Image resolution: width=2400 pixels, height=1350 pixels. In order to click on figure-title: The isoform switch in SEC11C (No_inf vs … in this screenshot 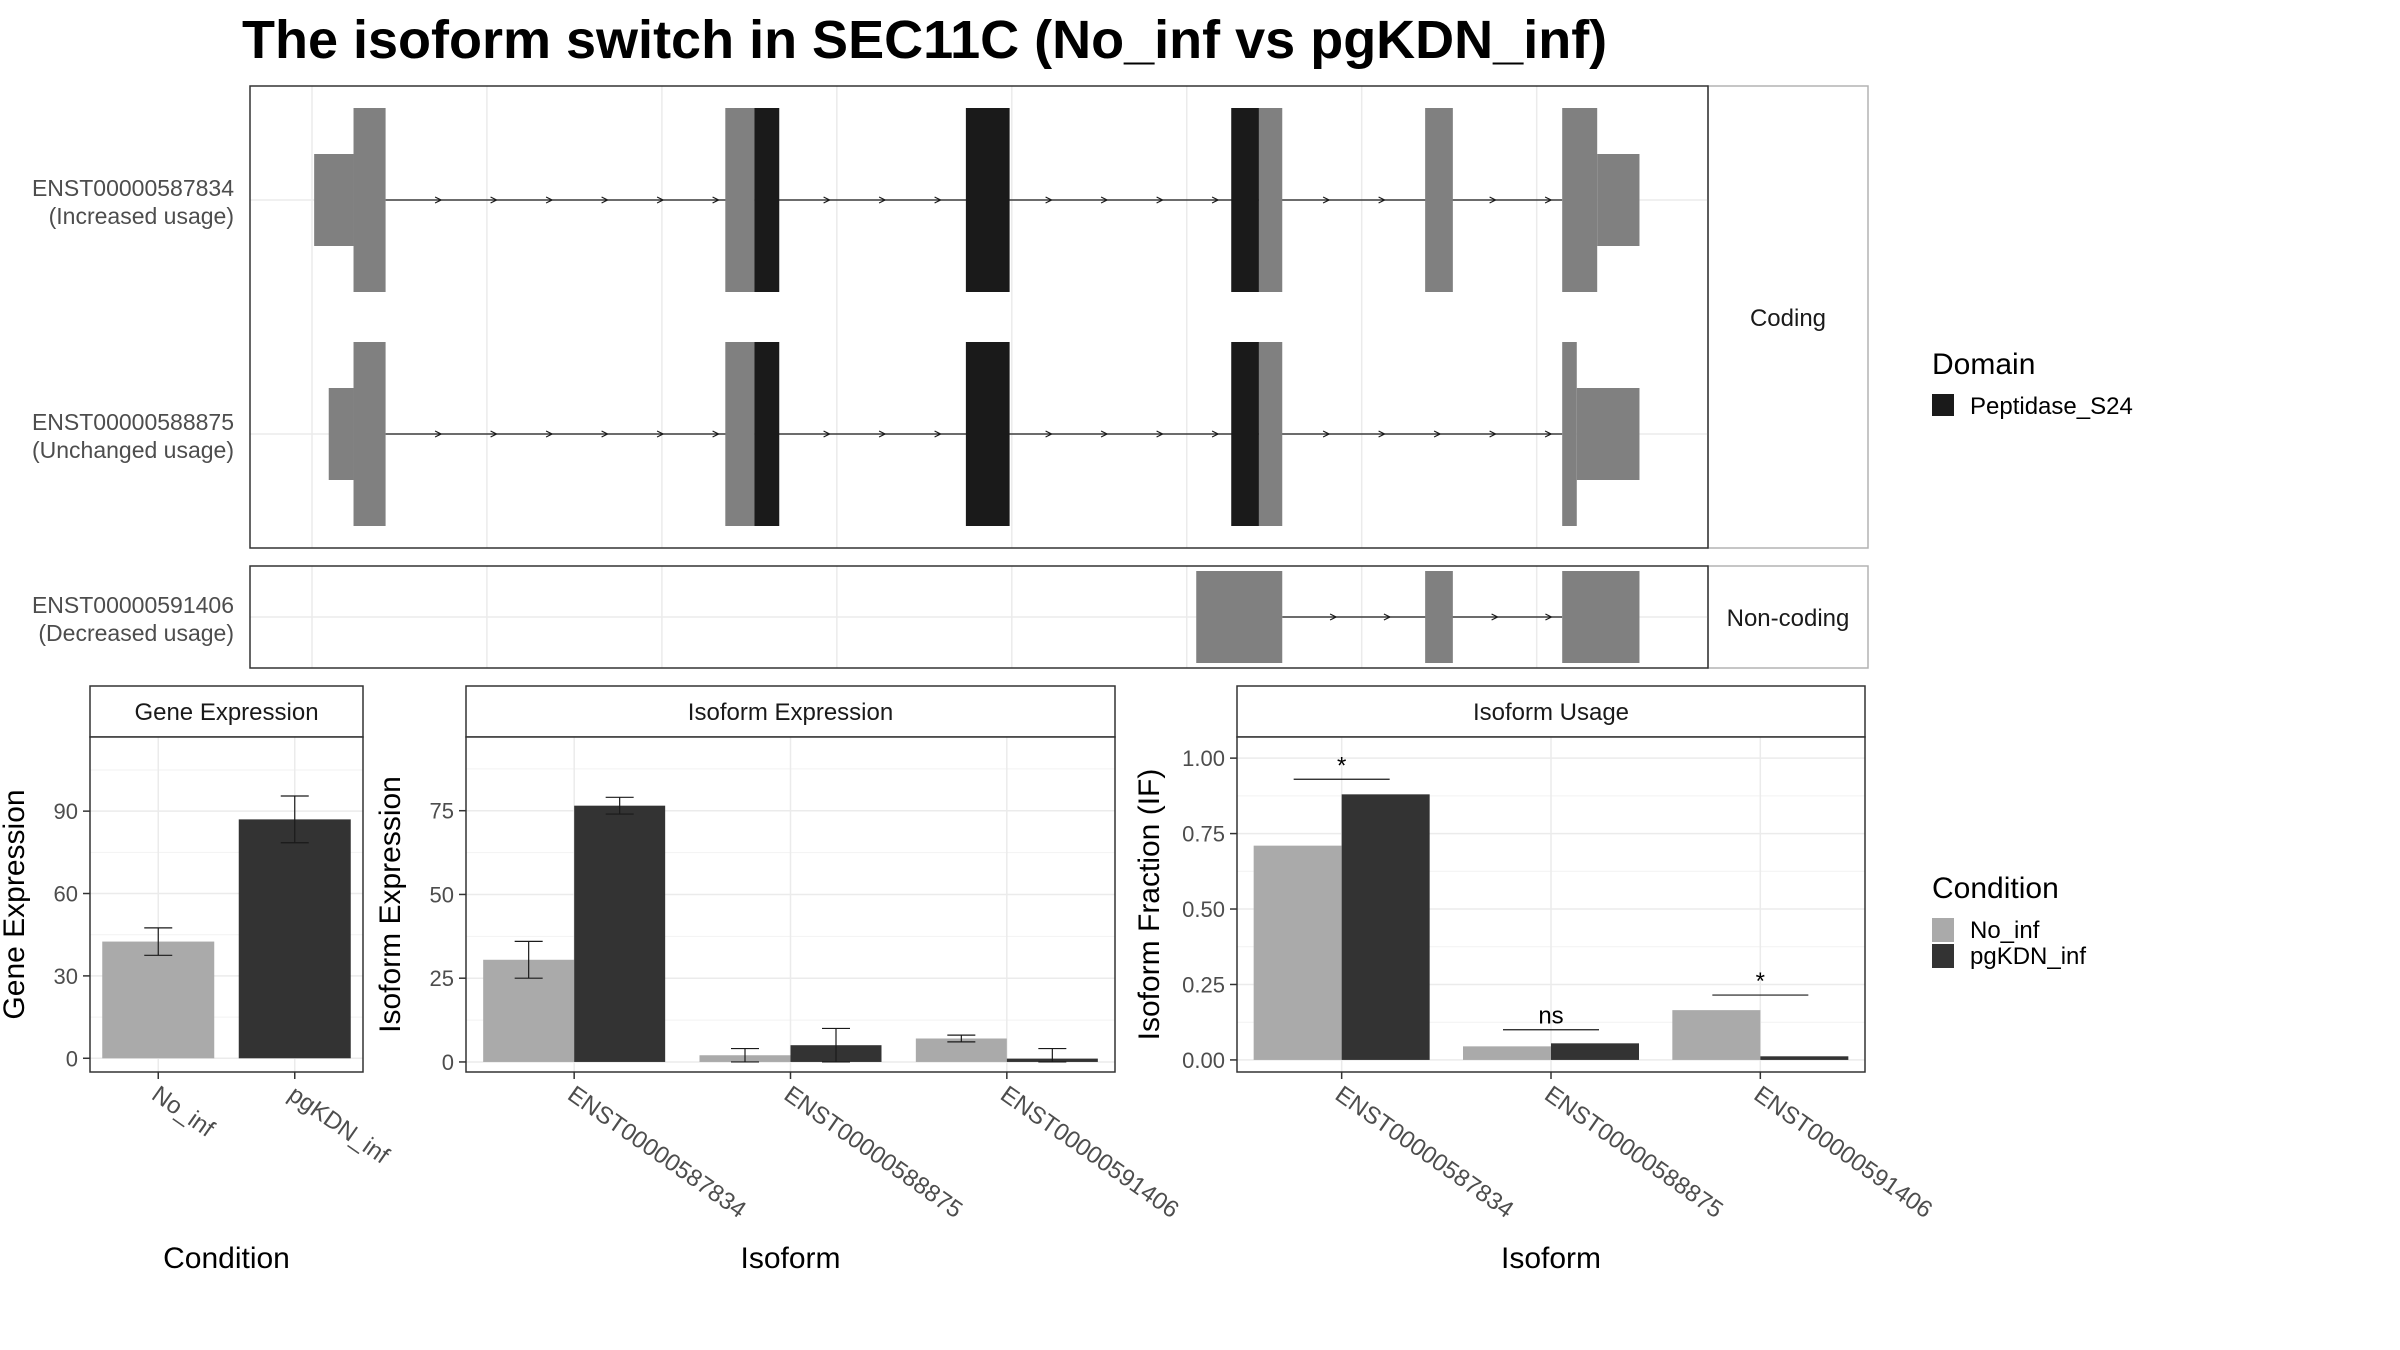, I will do `click(924, 40)`.